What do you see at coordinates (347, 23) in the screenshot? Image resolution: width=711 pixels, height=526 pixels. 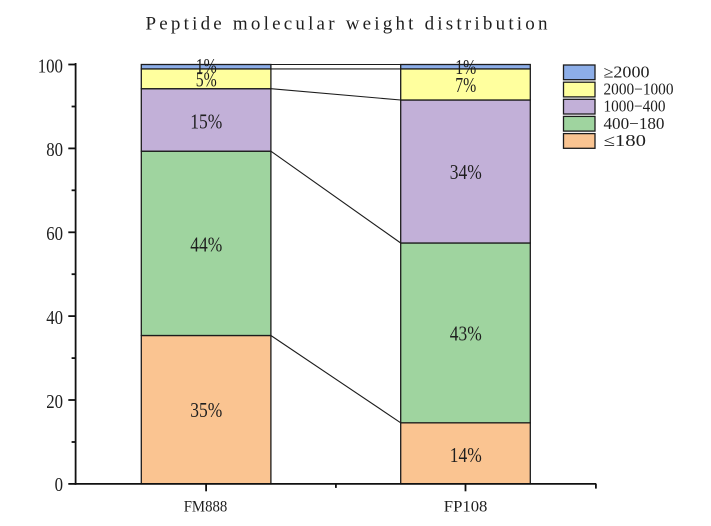 I see `svg-text:Peptide molecular weight distr: Peptide molecular weight distribution` at bounding box center [347, 23].